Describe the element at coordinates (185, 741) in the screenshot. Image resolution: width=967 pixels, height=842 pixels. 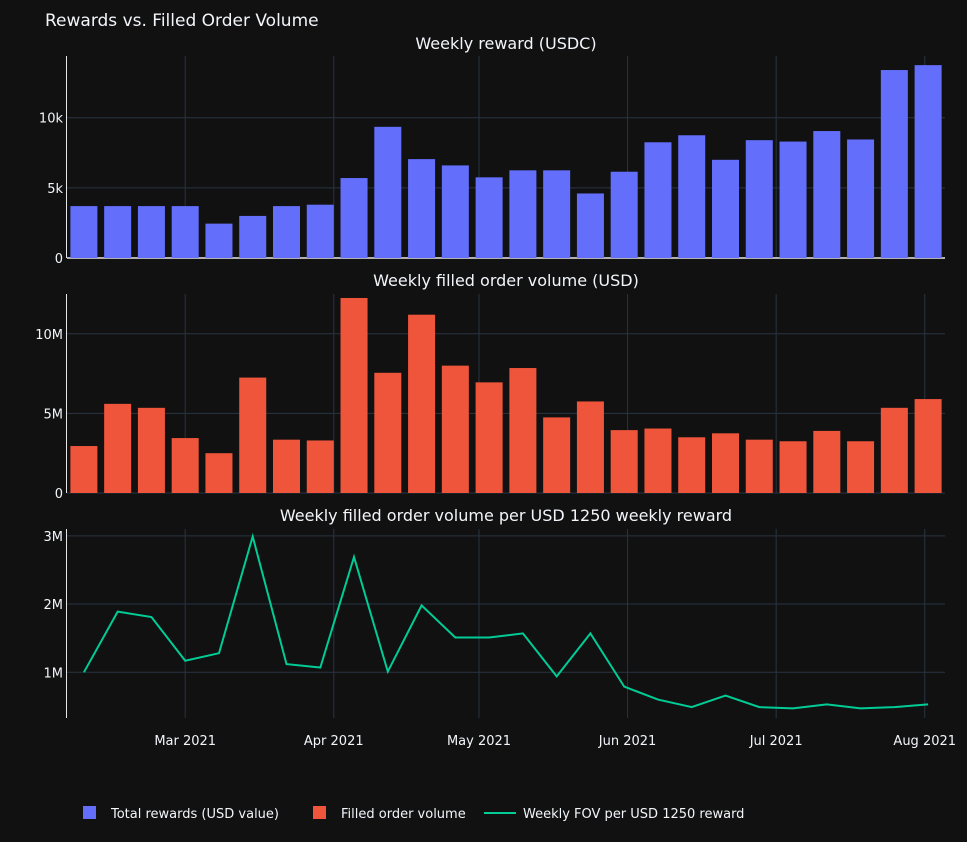
I see `x-tick-label: Mar 2021` at that location.